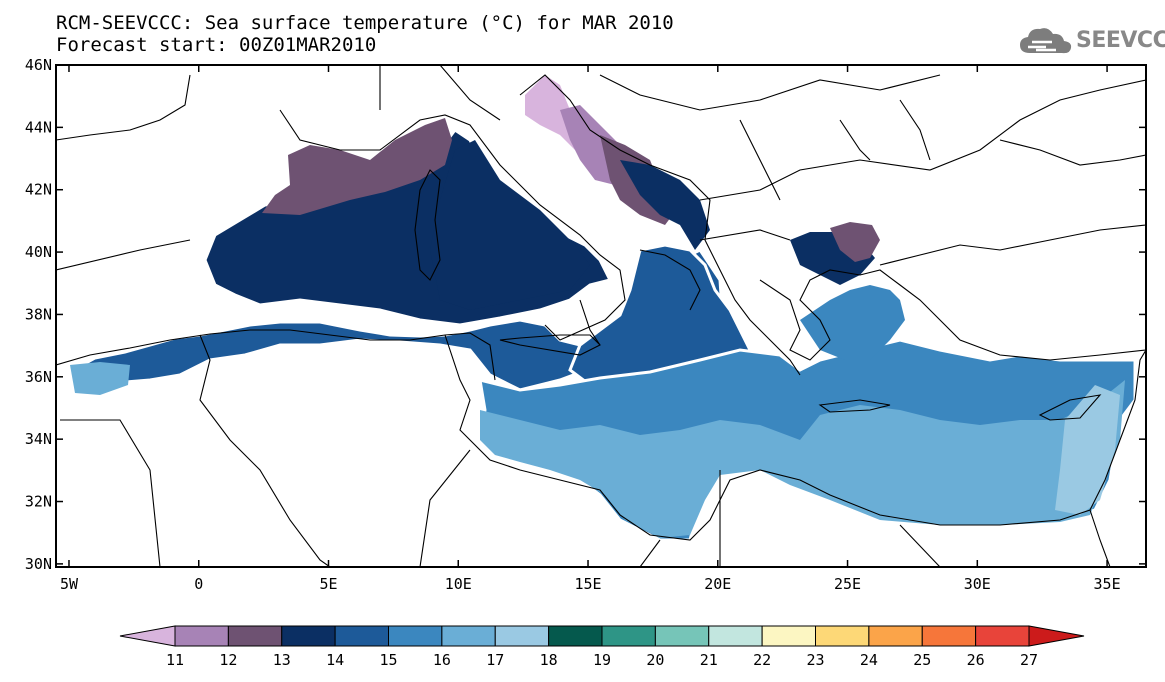  What do you see at coordinates (717, 584) in the screenshot?
I see `lon-tick-label: 20E` at bounding box center [717, 584].